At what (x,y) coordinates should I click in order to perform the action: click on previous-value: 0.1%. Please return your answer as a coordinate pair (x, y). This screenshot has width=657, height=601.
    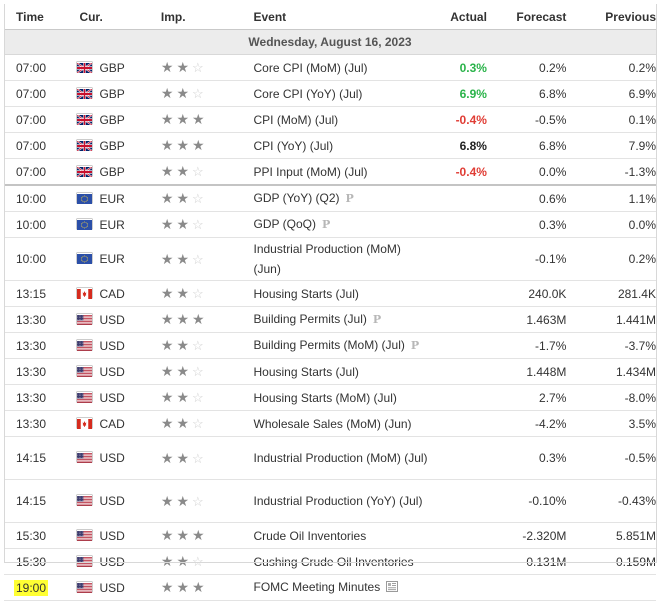
    Looking at the image, I should click on (611, 120).